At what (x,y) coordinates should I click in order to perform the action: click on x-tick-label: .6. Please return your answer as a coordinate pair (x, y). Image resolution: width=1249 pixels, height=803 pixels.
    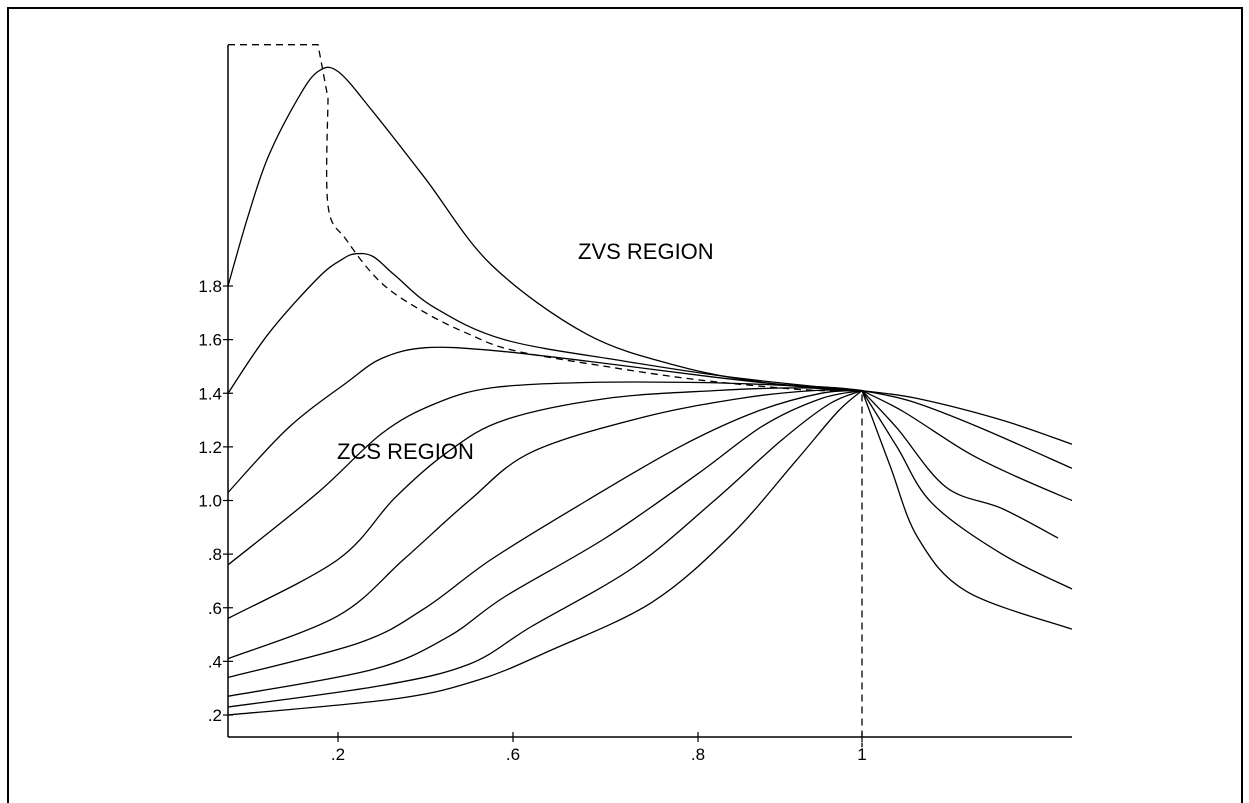
    Looking at the image, I should click on (513, 754).